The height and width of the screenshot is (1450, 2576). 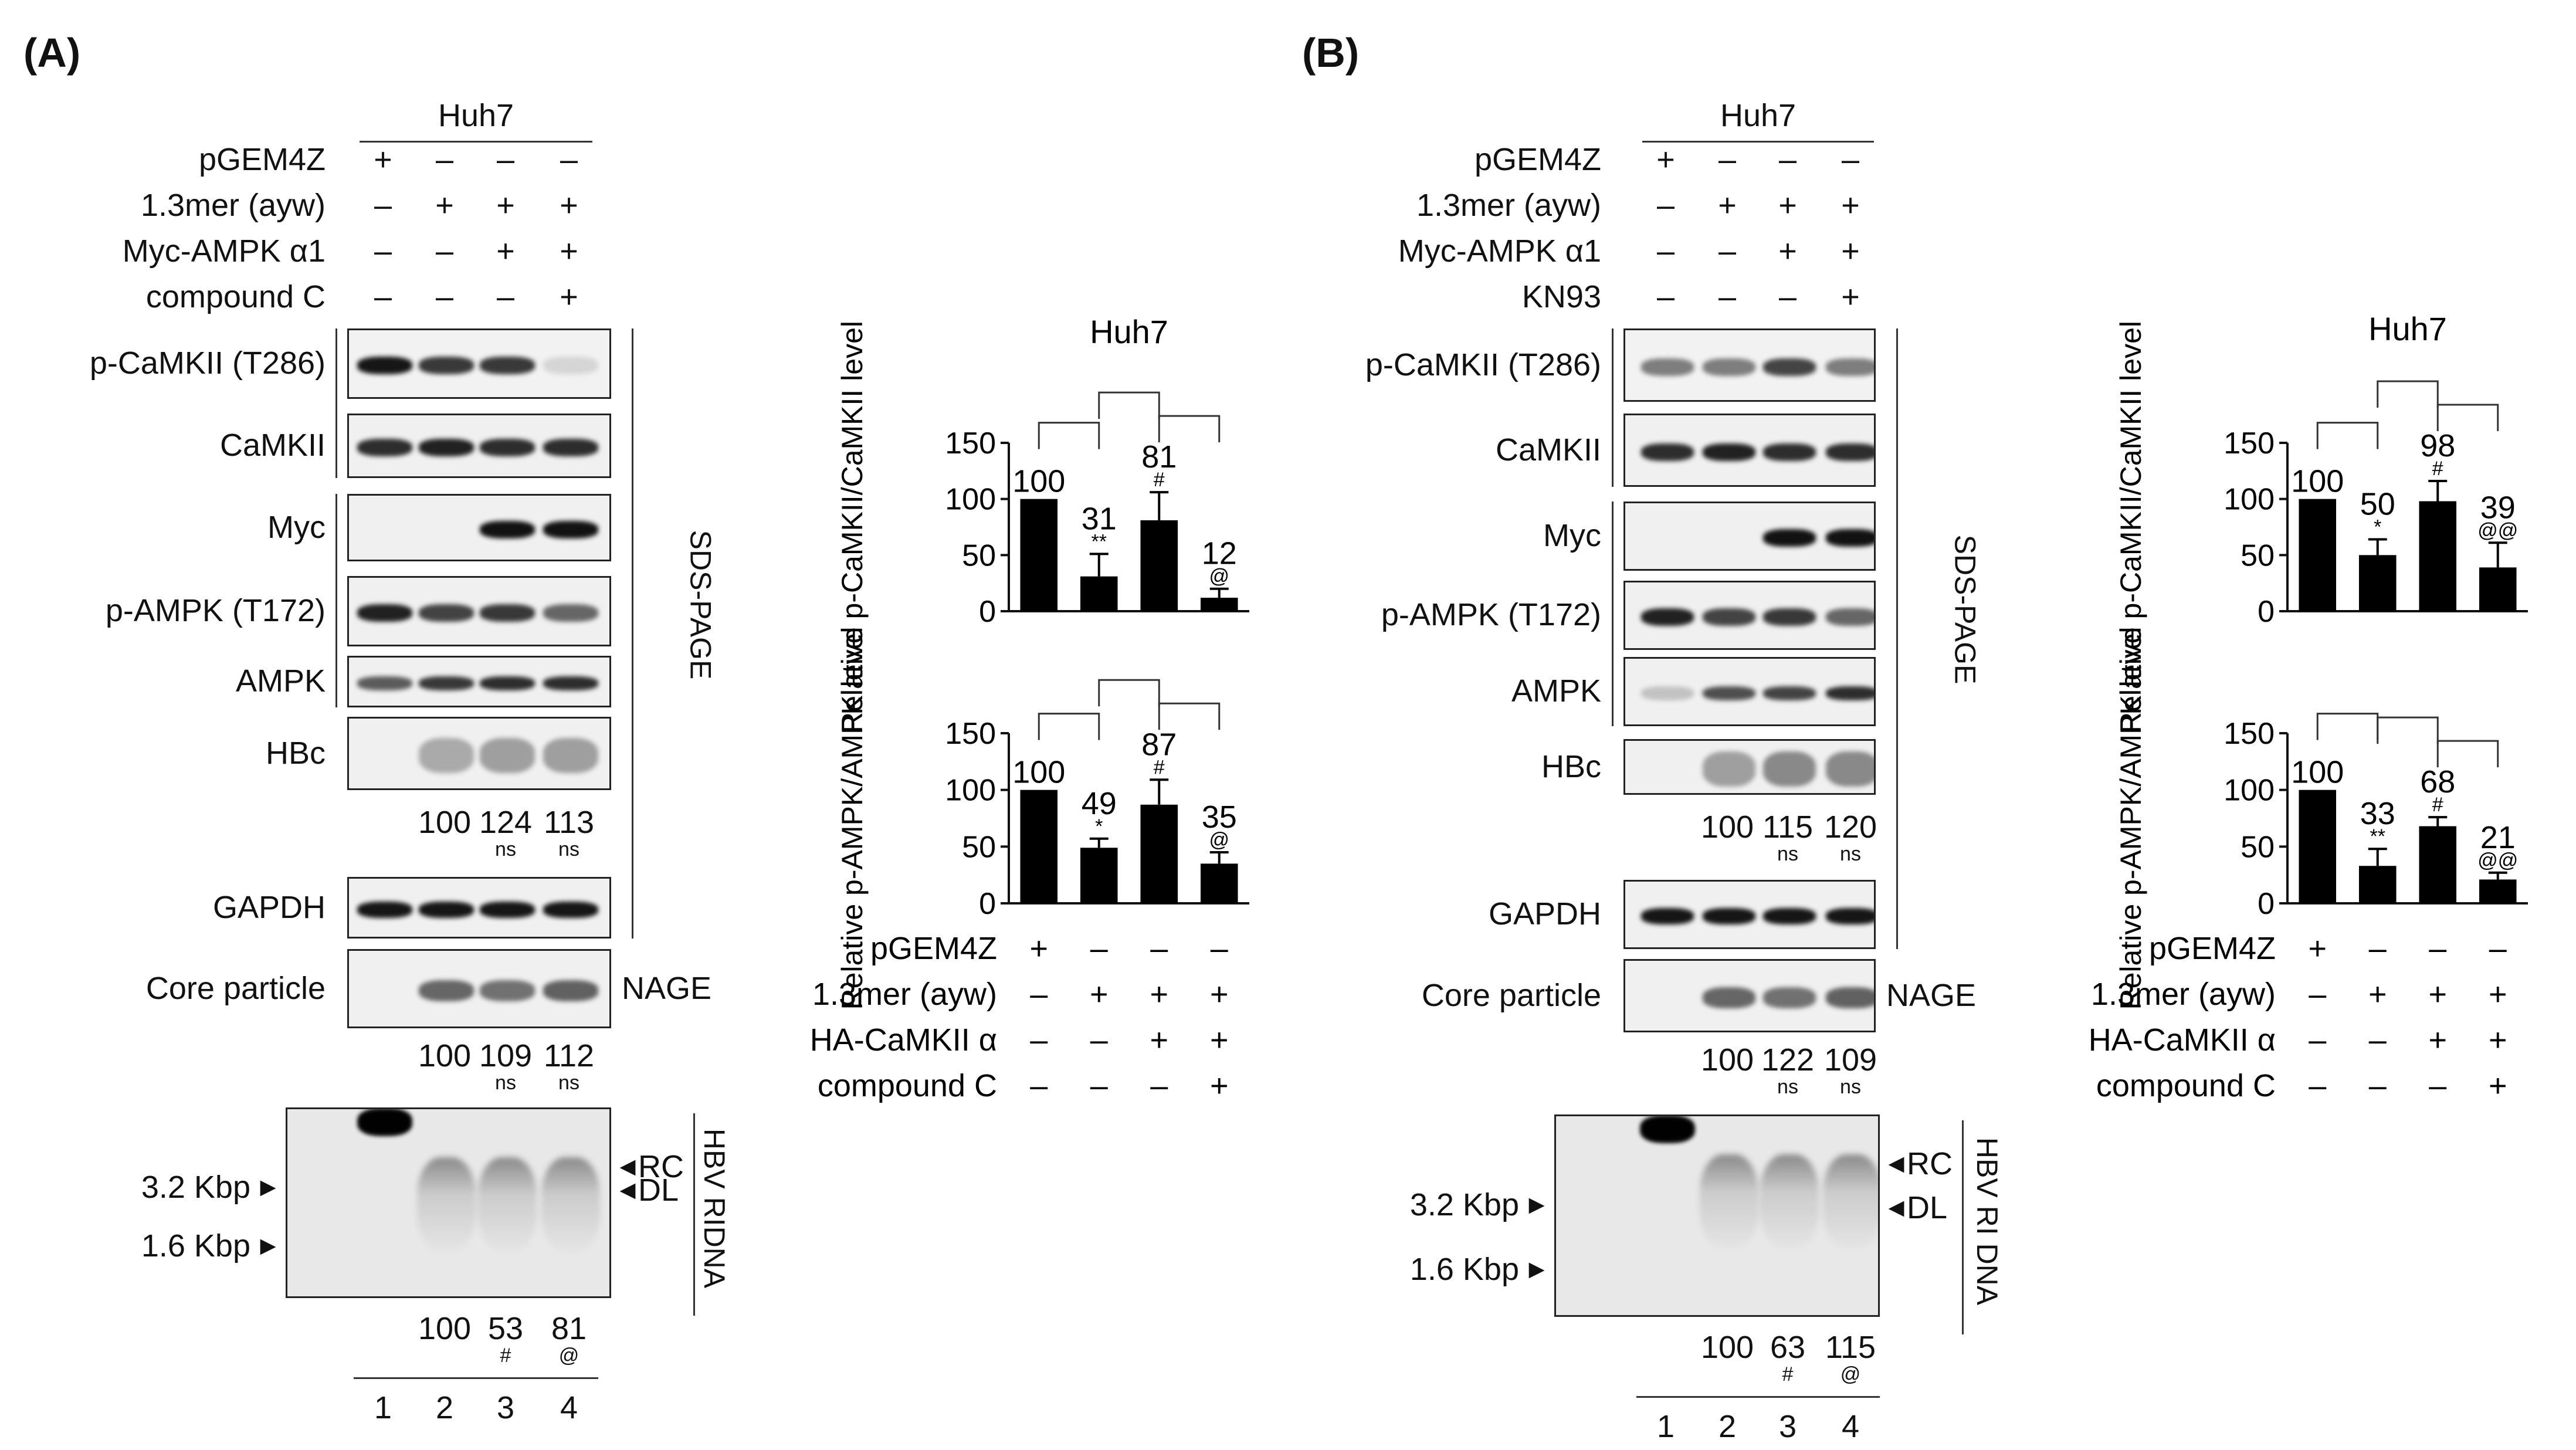 What do you see at coordinates (1788, 1347) in the screenshot?
I see `B-southern-val-1: 63` at bounding box center [1788, 1347].